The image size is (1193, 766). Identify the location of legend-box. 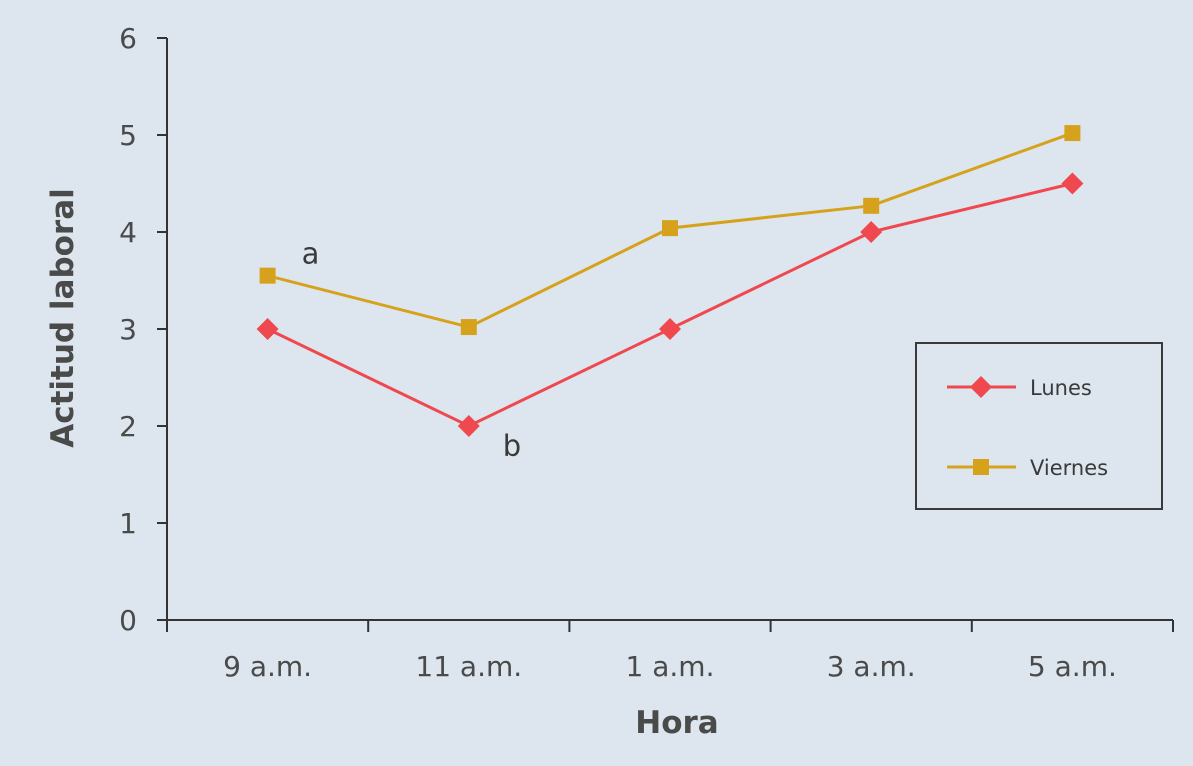
(1039, 426).